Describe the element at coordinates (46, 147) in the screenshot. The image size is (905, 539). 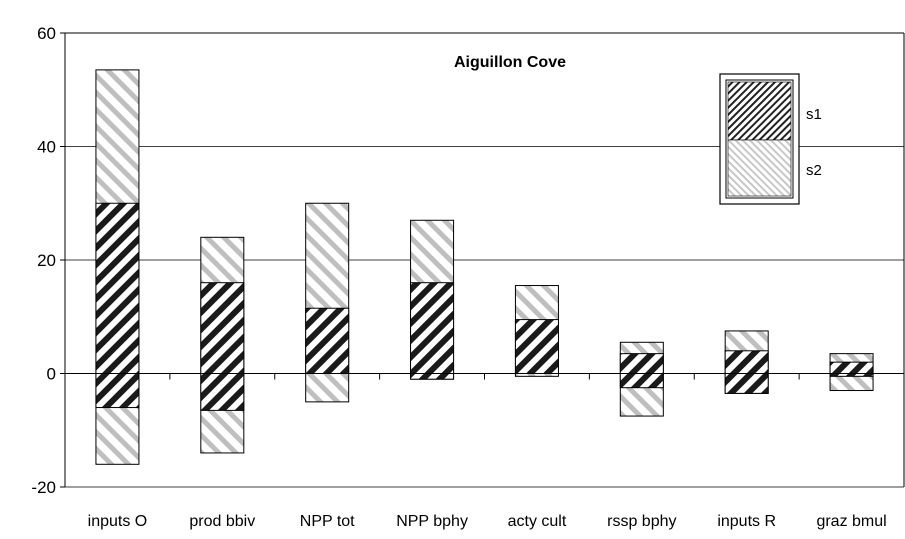
I see `y-tick-label: 40` at that location.